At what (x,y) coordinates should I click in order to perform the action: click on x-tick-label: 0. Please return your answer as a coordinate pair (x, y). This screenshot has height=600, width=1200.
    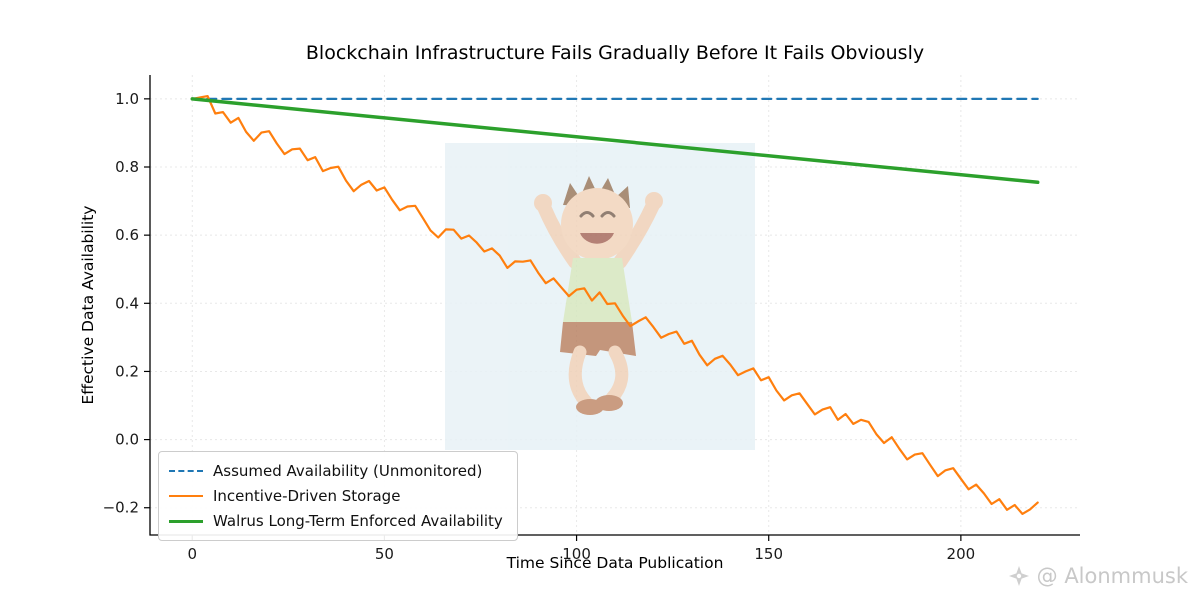
    Looking at the image, I should click on (192, 554).